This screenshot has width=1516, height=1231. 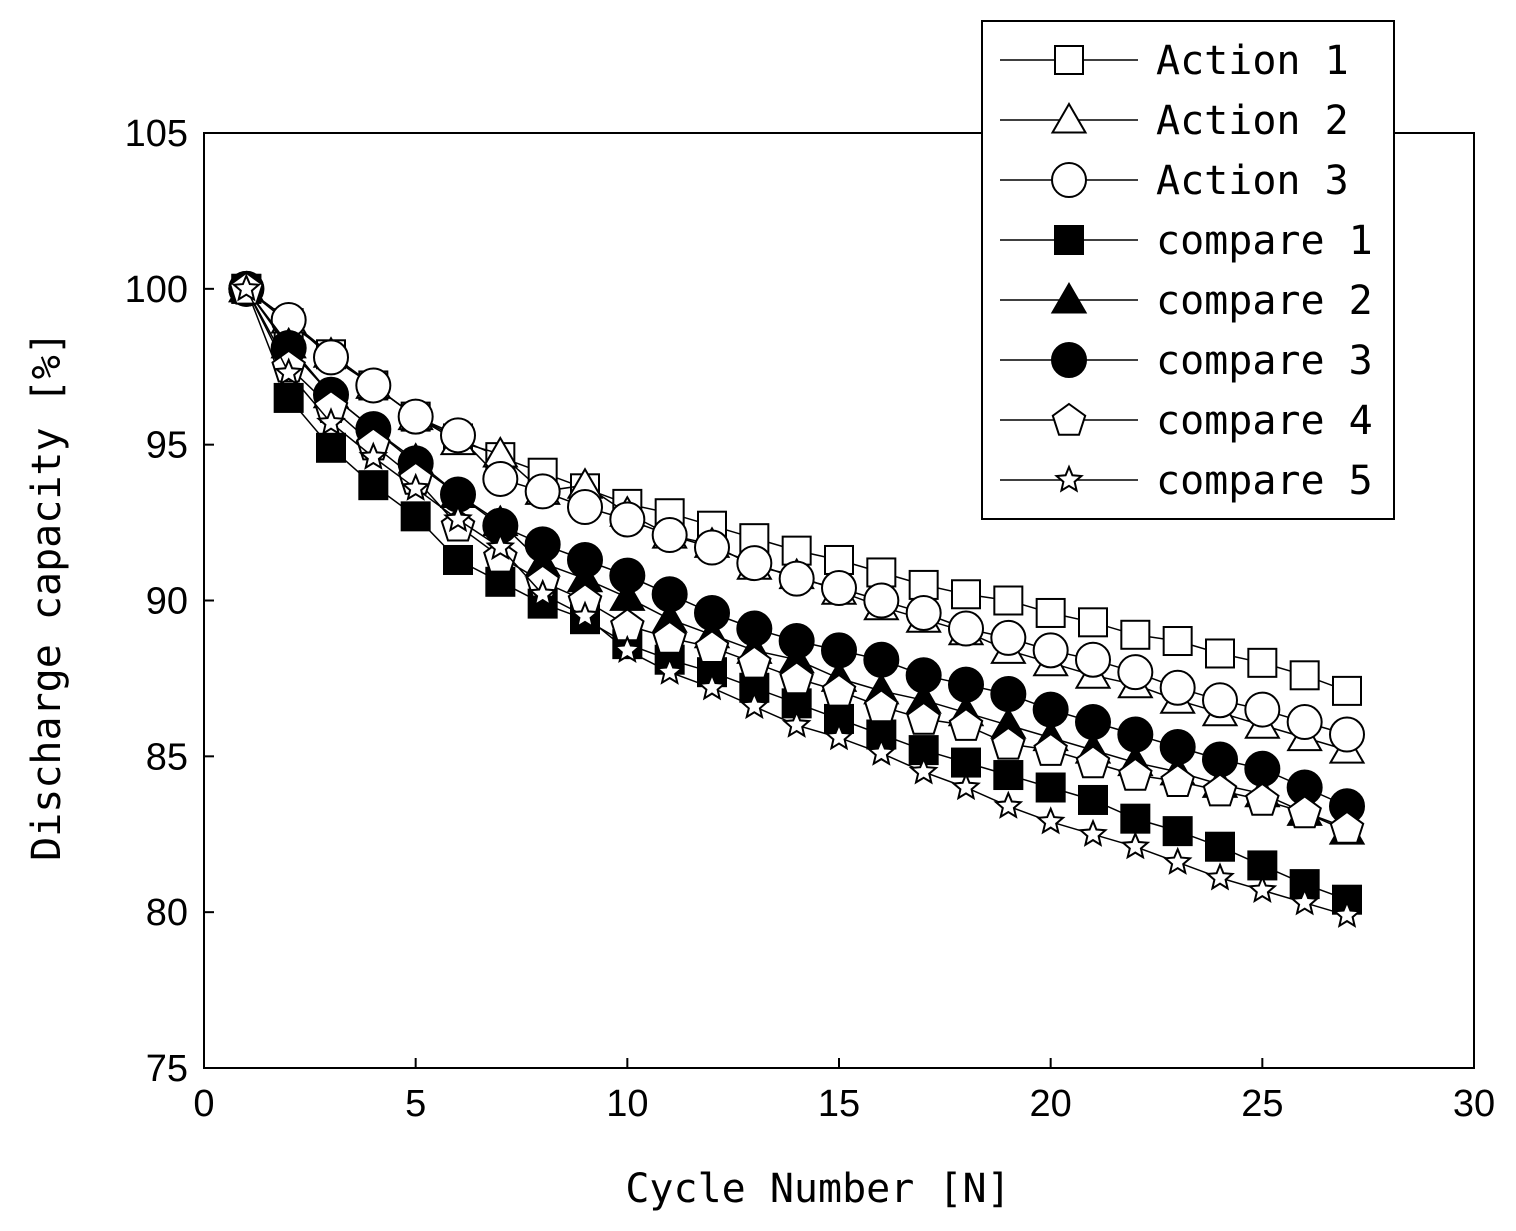 What do you see at coordinates (817, 1189) in the screenshot?
I see `x-axis-title: Cycle Number [N]` at bounding box center [817, 1189].